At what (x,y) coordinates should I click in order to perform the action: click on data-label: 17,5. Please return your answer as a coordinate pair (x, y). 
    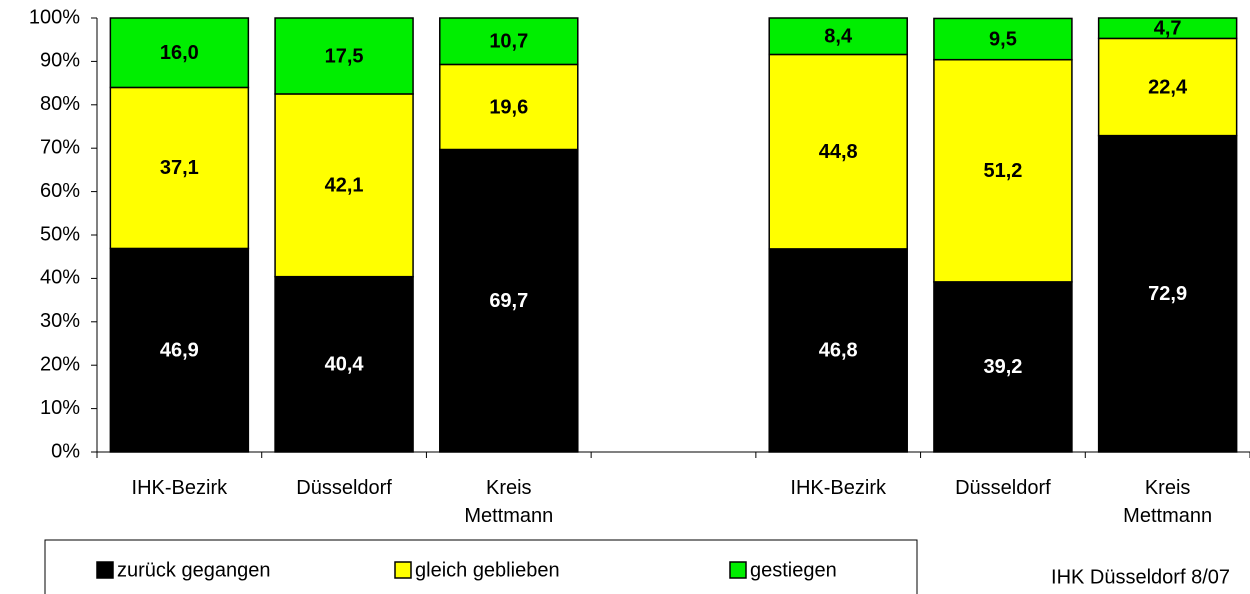
    Looking at the image, I should click on (344, 56).